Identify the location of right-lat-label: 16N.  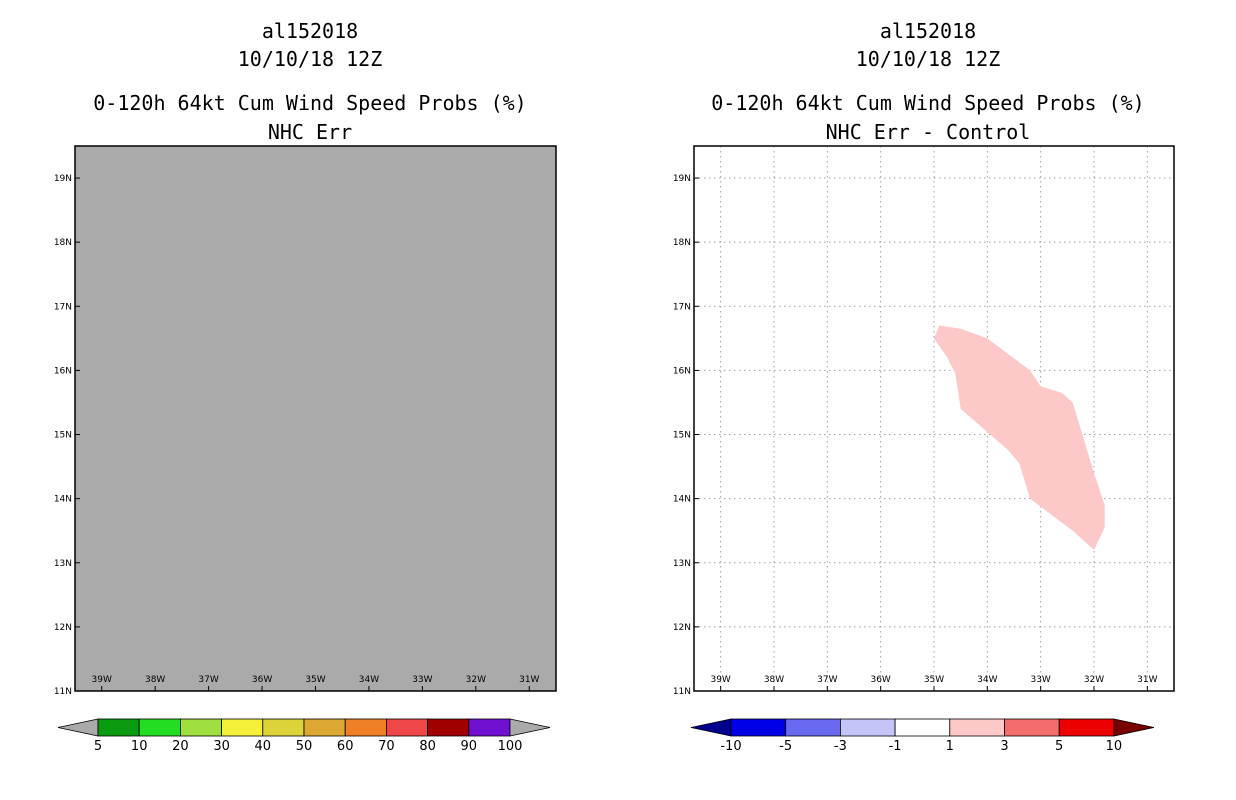
(682, 371).